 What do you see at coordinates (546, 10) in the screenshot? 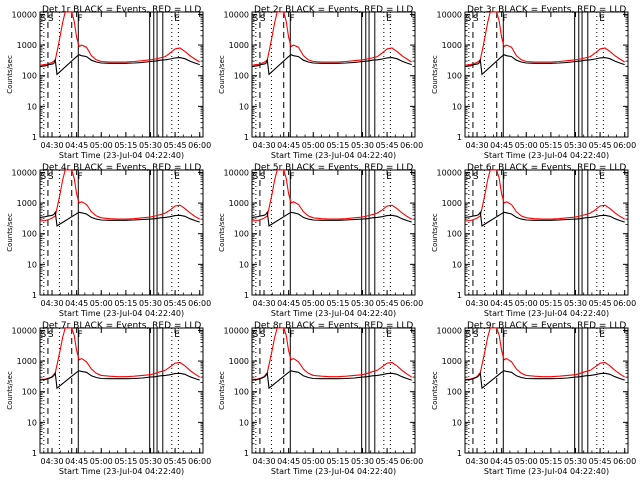
I see `panel-title: Det 3r BLACK = Events, RED = LLD` at bounding box center [546, 10].